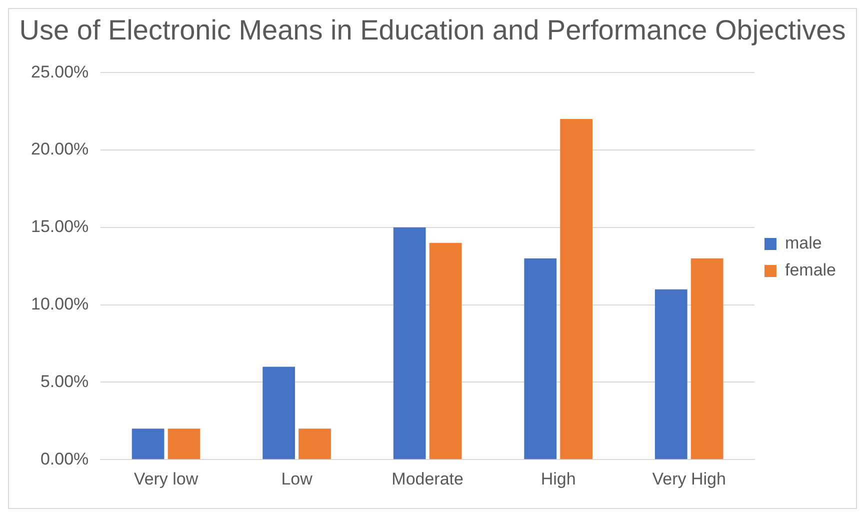  What do you see at coordinates (64, 381) in the screenshot?
I see `y-tick-label: 5.00%` at bounding box center [64, 381].